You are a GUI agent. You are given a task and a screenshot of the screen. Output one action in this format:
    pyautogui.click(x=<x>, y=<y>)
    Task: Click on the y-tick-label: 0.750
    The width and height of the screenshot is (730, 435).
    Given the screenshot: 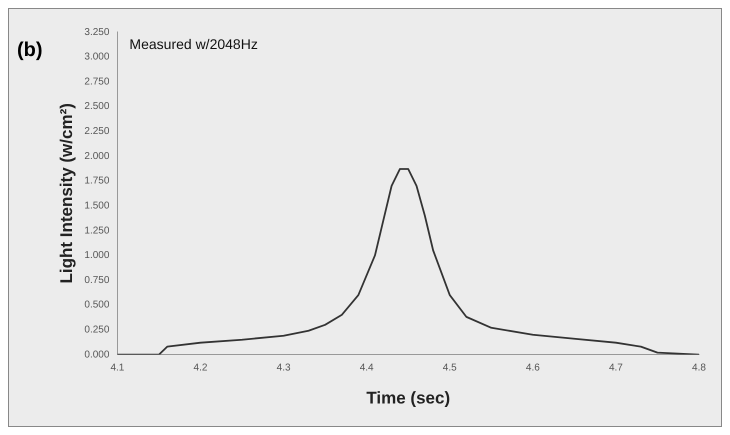 What is the action you would take?
    pyautogui.click(x=97, y=280)
    